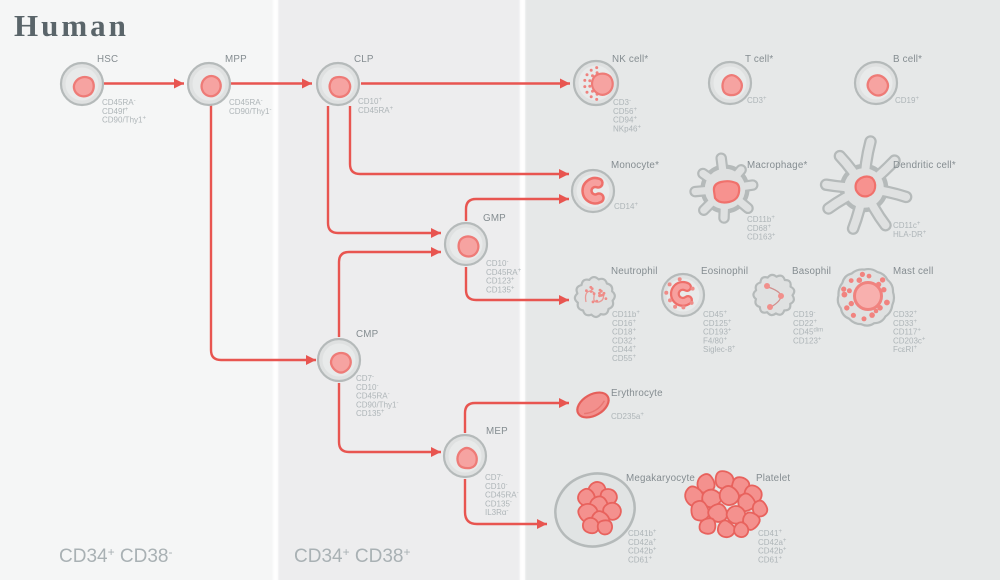  I want to click on svg-text: NK cell*, so click(630, 59).